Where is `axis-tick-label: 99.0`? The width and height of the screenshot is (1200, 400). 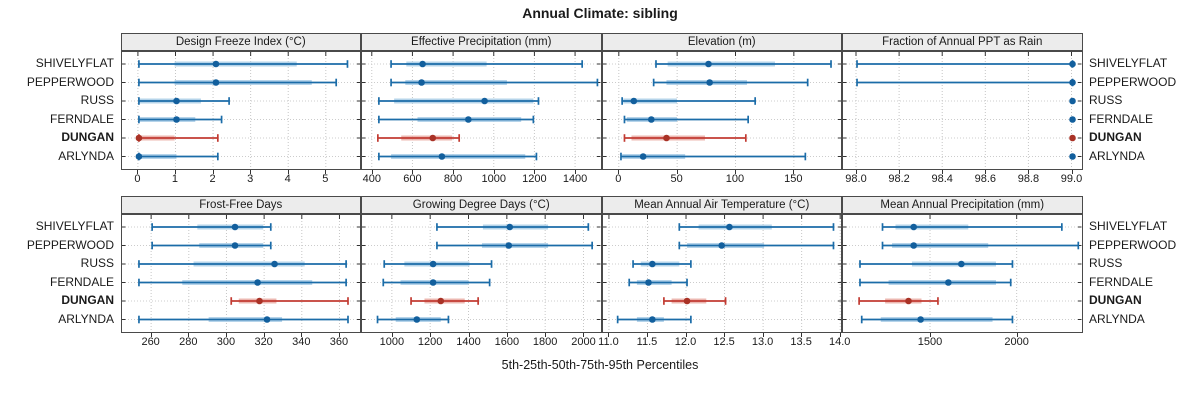
axis-tick-label: 99.0 is located at coordinates (1071, 179).